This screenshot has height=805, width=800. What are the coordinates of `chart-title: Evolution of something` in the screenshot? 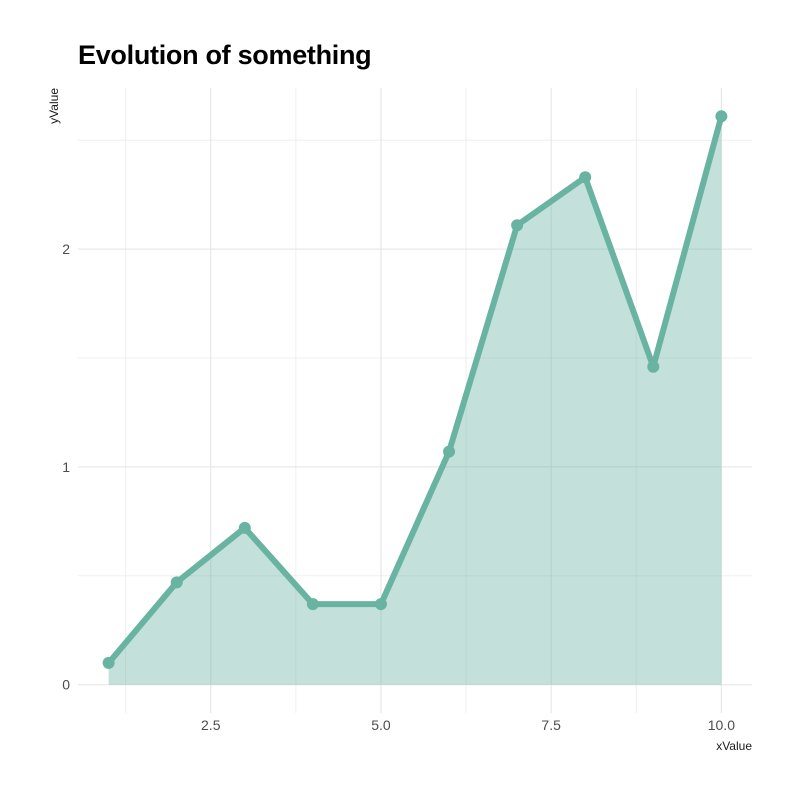 It's located at (225, 55).